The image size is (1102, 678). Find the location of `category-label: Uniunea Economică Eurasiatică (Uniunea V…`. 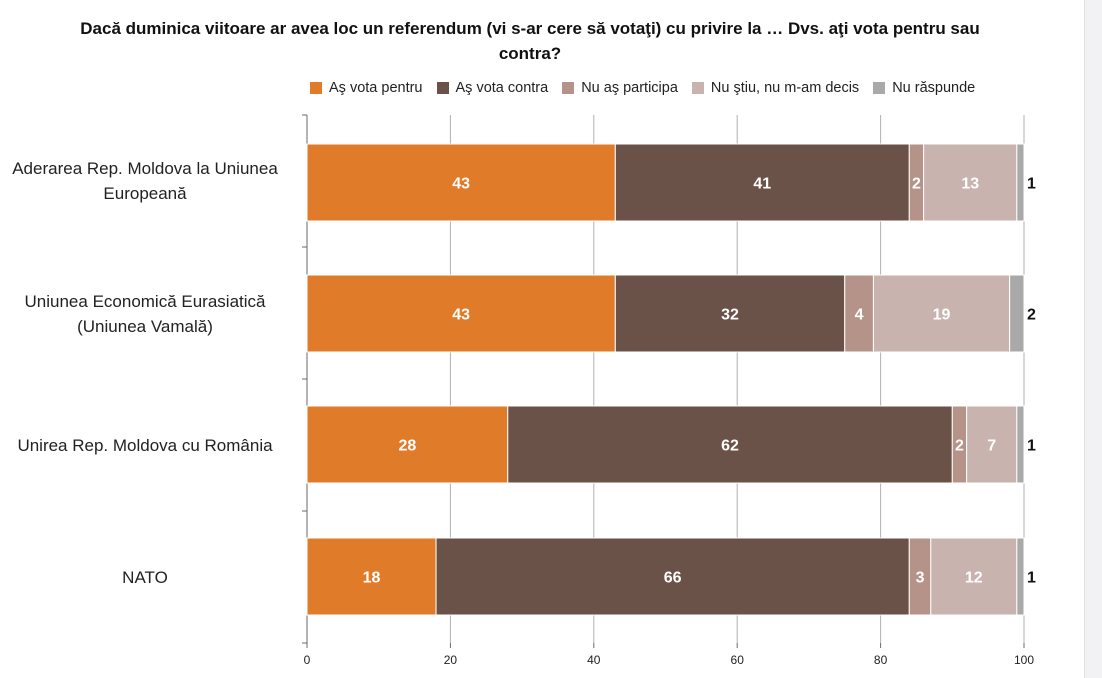

category-label: Uniunea Economică Eurasiatică (Uniunea V… is located at coordinates (145, 314).